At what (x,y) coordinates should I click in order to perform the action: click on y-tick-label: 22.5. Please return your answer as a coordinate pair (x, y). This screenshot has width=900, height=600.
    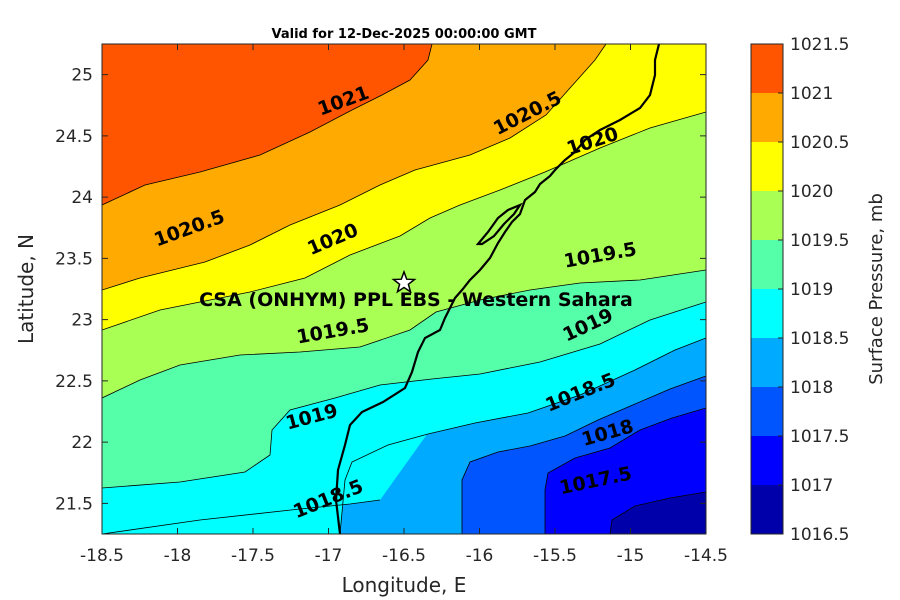
    Looking at the image, I should click on (74, 382).